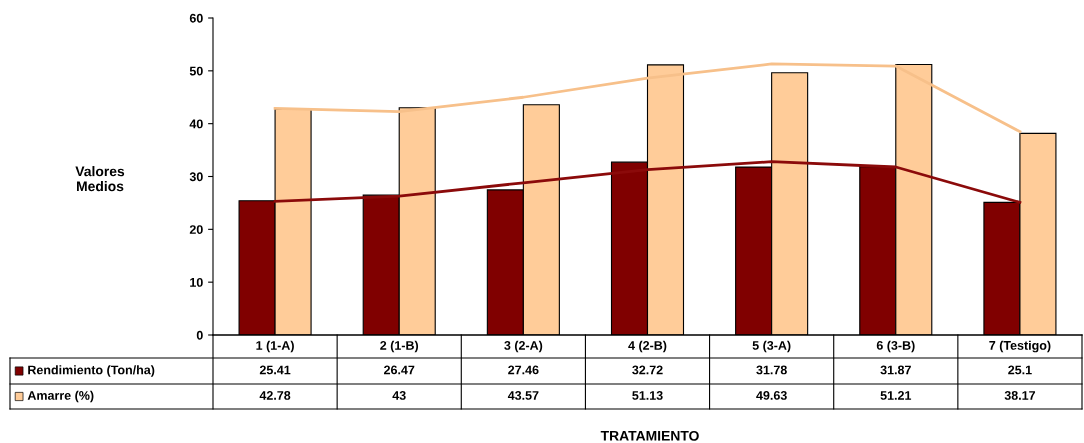  What do you see at coordinates (1020, 395) in the screenshot?
I see `data-label: 38.17` at bounding box center [1020, 395].